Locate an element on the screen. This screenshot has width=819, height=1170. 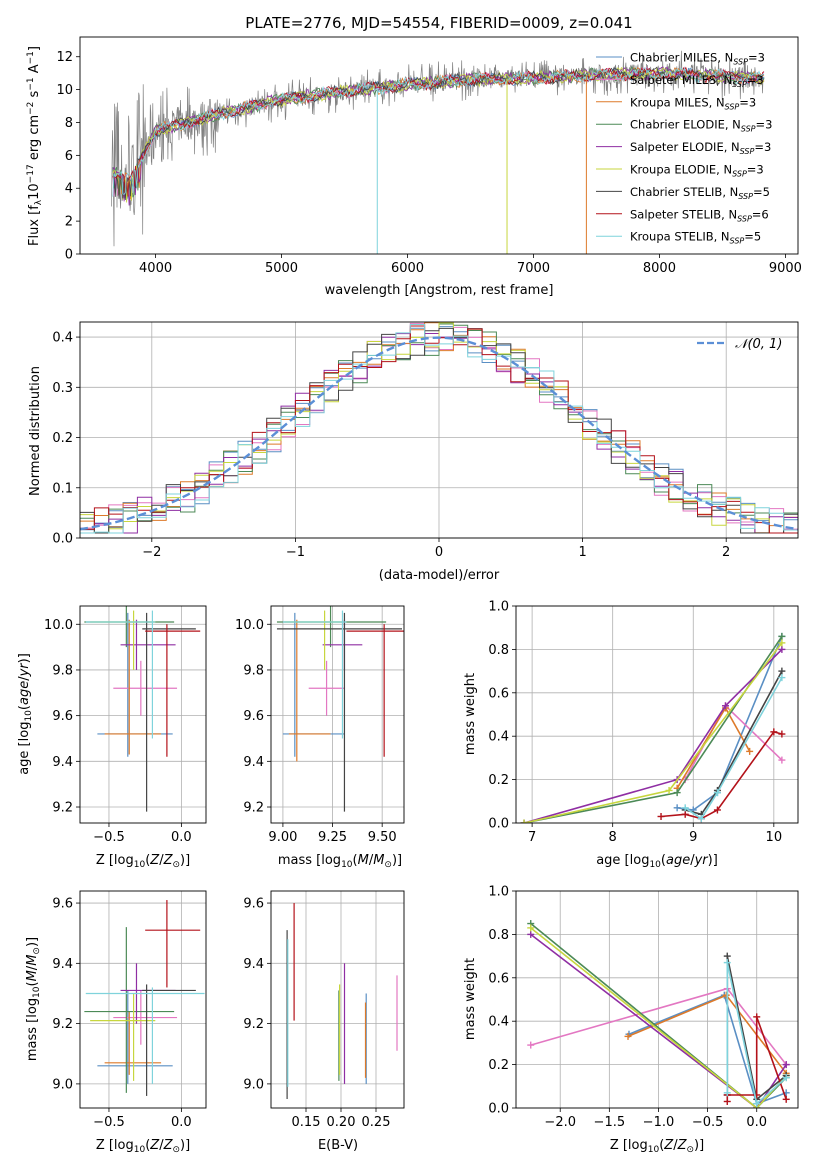
z-weight-xtick-label: 0.0 is located at coordinates (756, 1122).